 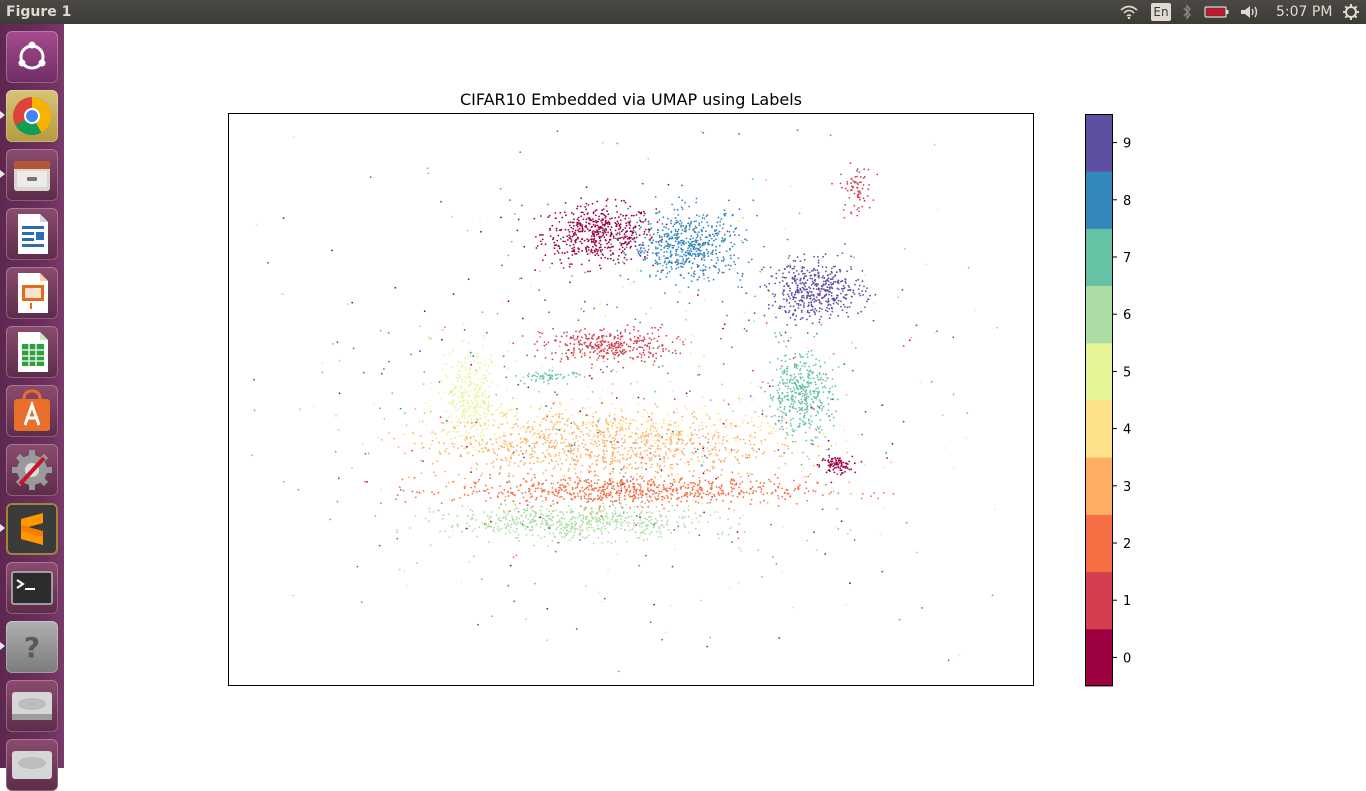 I want to click on bluetooth-icon, so click(x=1187, y=12).